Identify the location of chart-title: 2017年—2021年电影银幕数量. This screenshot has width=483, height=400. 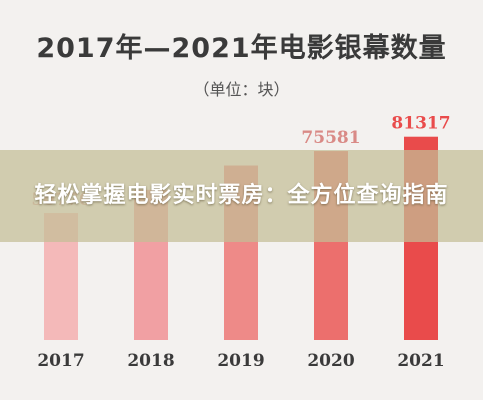
(241, 48).